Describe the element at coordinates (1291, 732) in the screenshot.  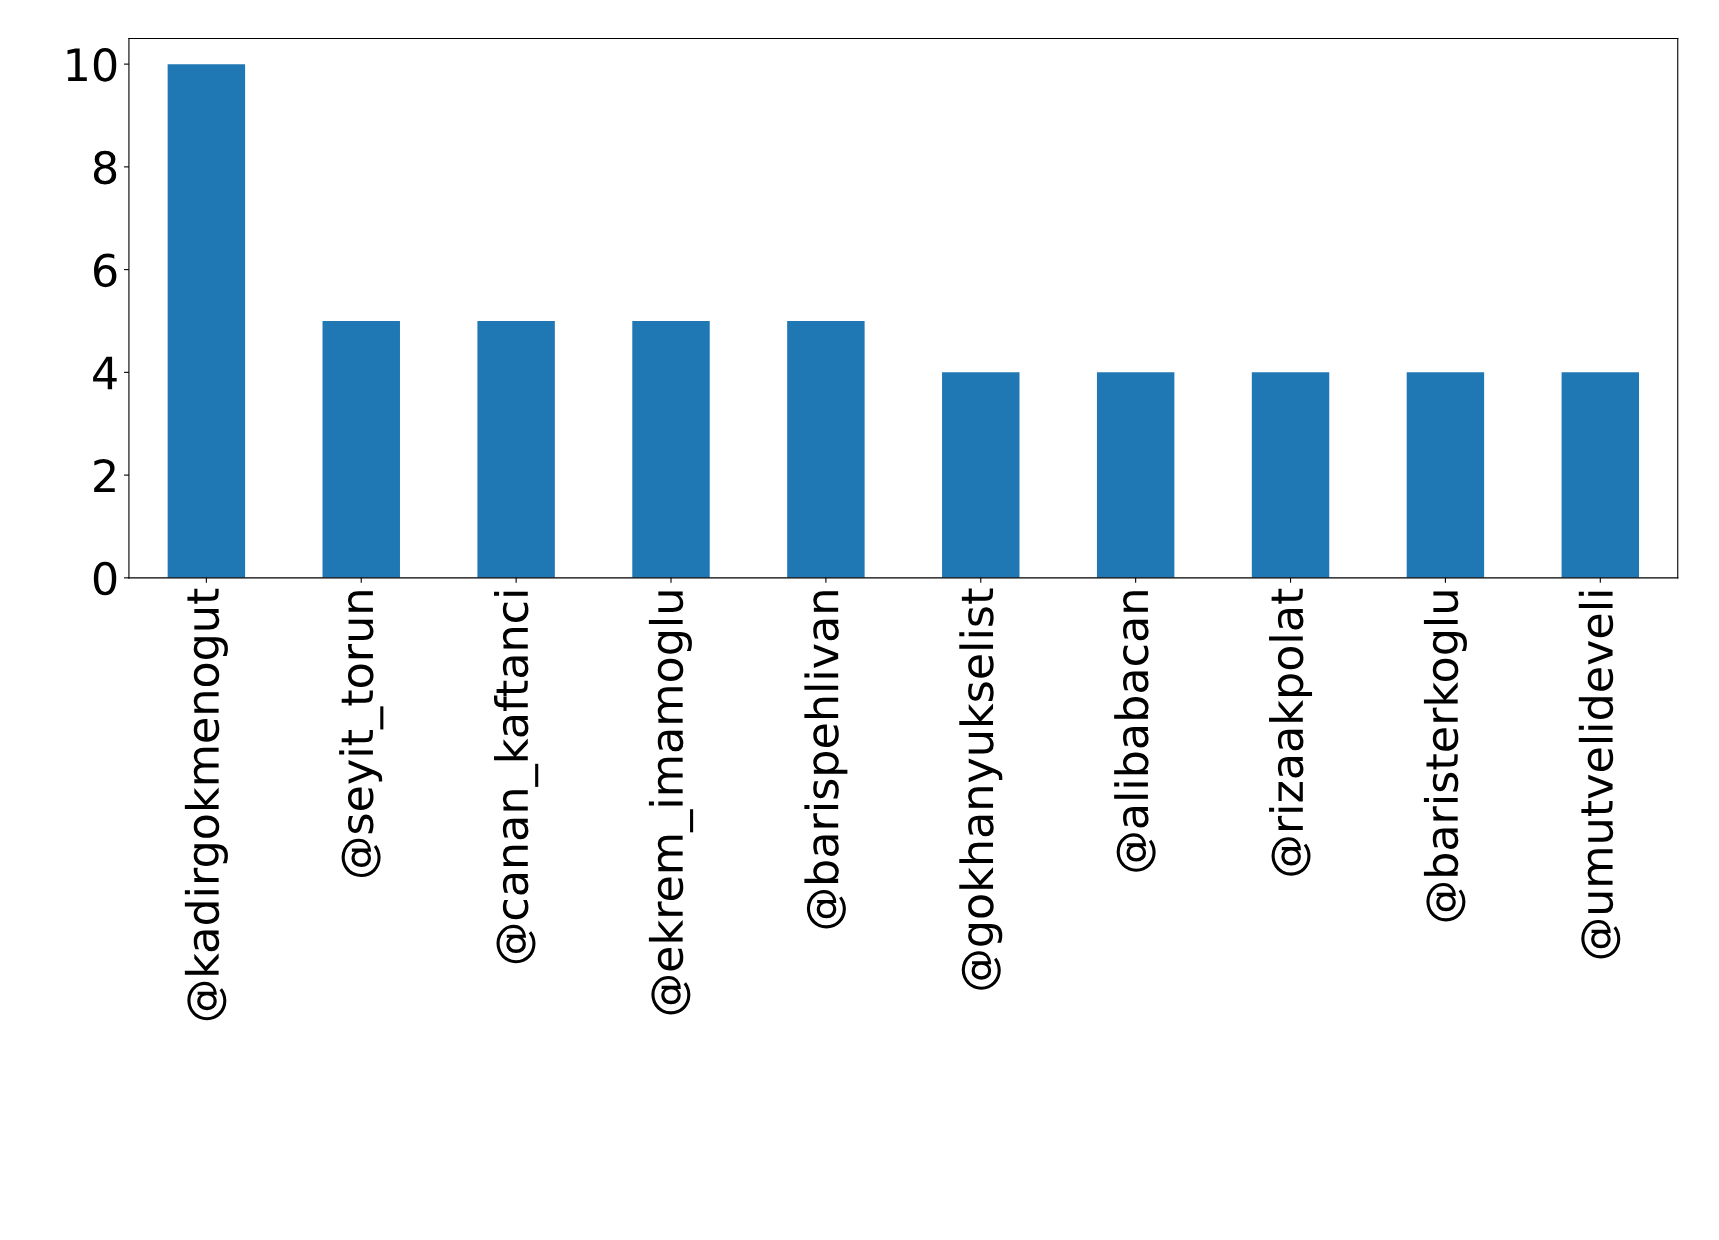
I see `x-tick-label: @rizaakpolat` at that location.